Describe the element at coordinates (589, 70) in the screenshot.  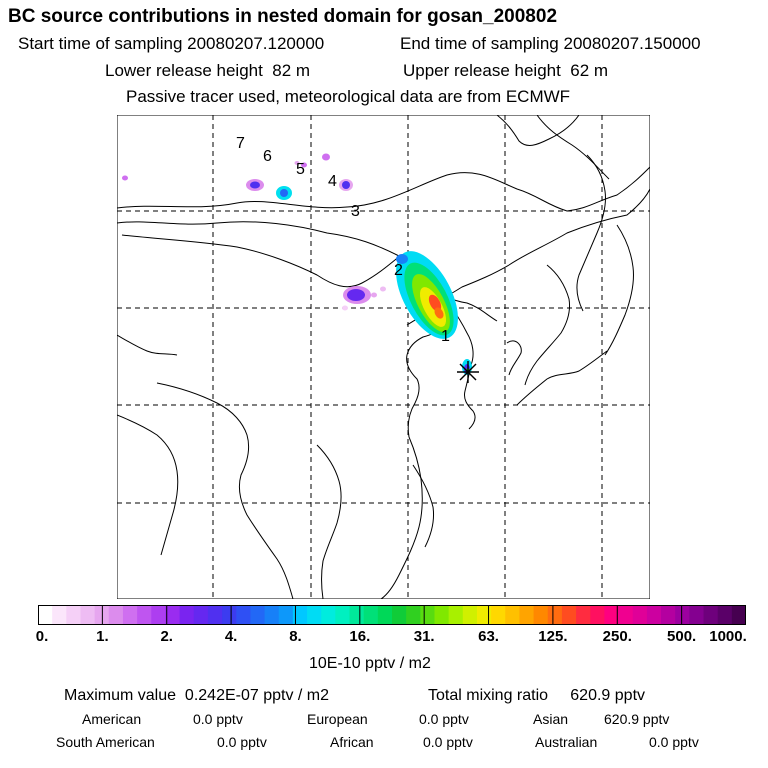
I see `upper-value: 62 m` at that location.